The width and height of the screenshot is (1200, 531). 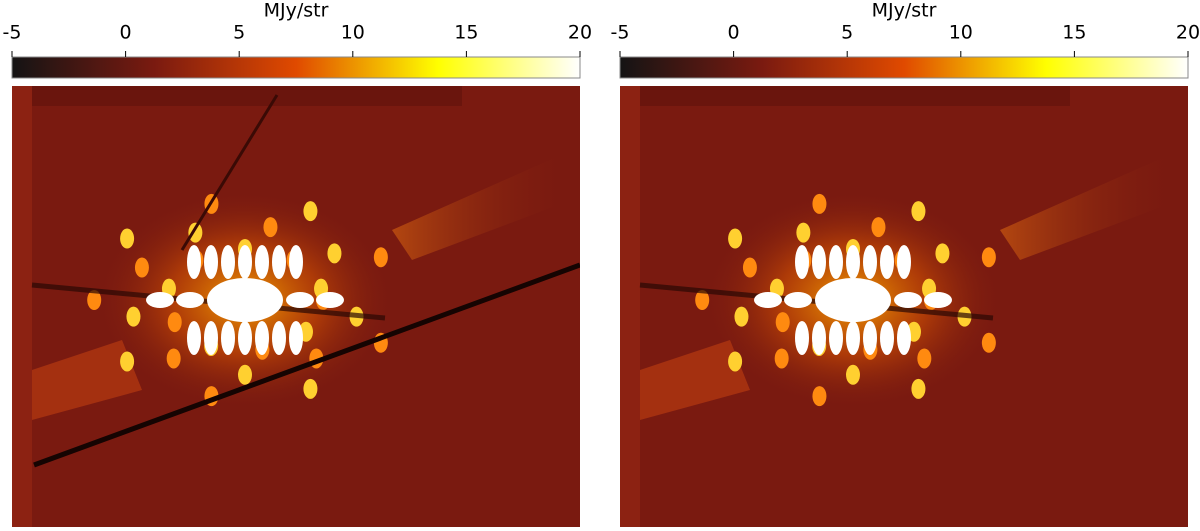 I want to click on satellite-trail, so click(x=229, y=172).